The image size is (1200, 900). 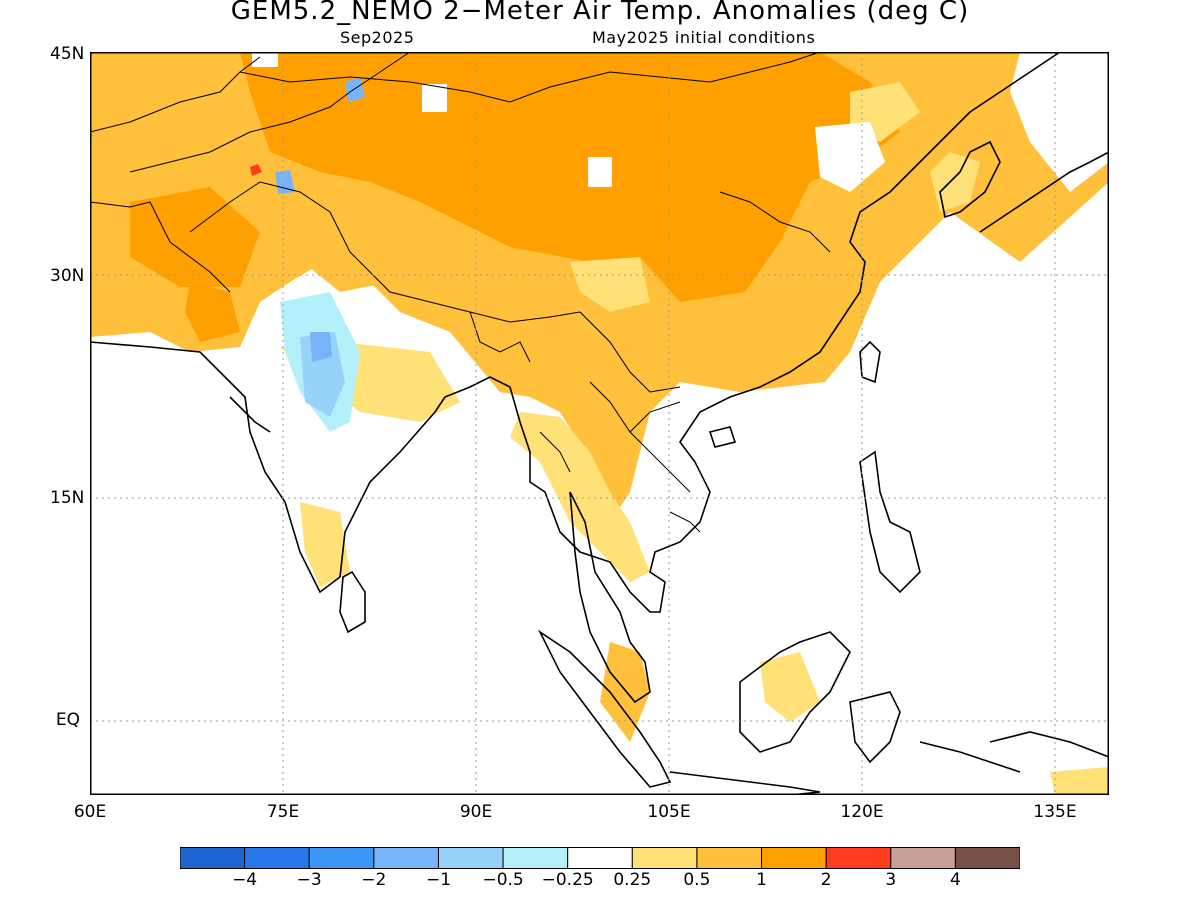 What do you see at coordinates (761, 880) in the screenshot?
I see `legend-tick-label: 1` at bounding box center [761, 880].